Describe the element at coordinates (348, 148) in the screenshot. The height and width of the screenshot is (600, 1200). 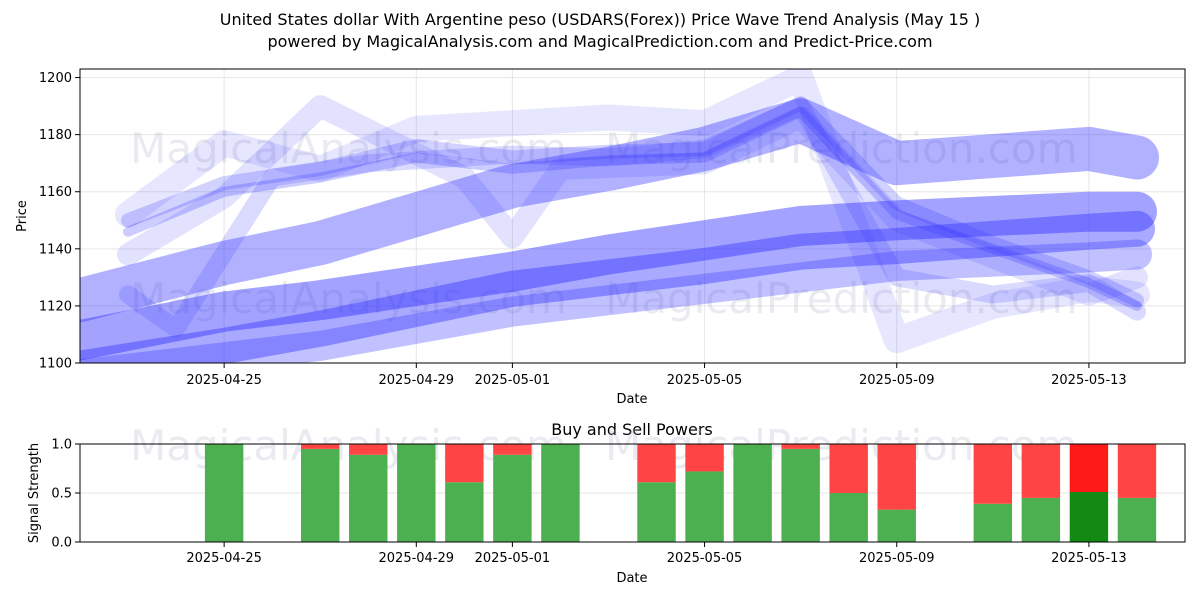
I see `watermark-analysis-1: MagicalAnalysis.com` at that location.